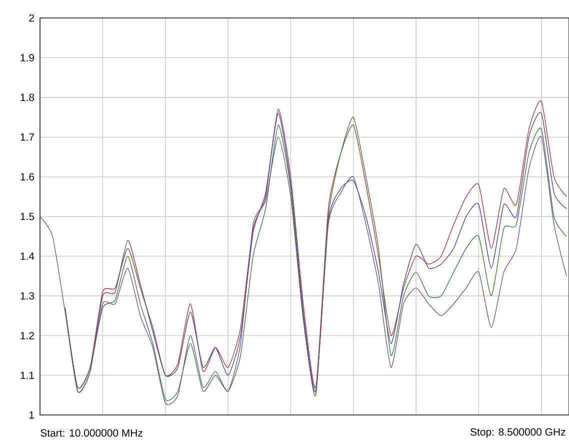 This screenshot has height=445, width=569. I want to click on y-tick-label: 1.3, so click(27, 296).